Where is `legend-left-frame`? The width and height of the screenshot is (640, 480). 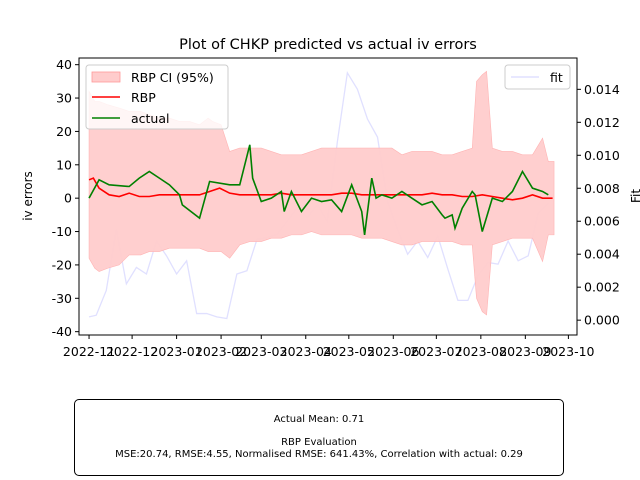
legend-left-frame is located at coordinates (157, 97).